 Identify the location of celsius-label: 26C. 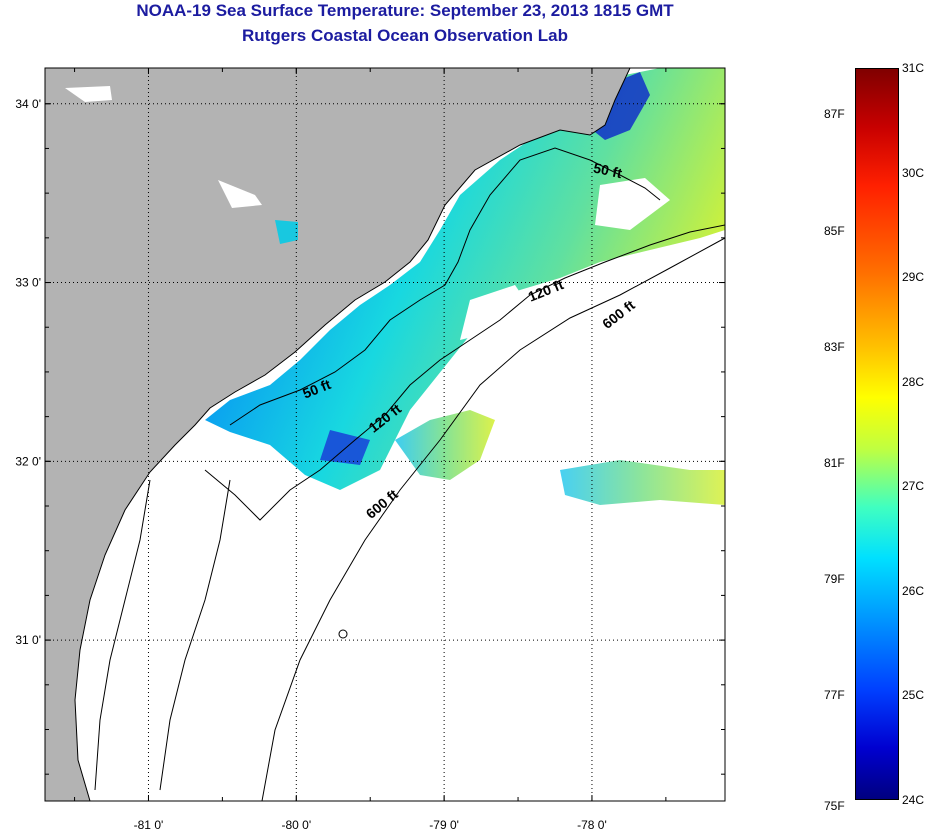
(913, 590).